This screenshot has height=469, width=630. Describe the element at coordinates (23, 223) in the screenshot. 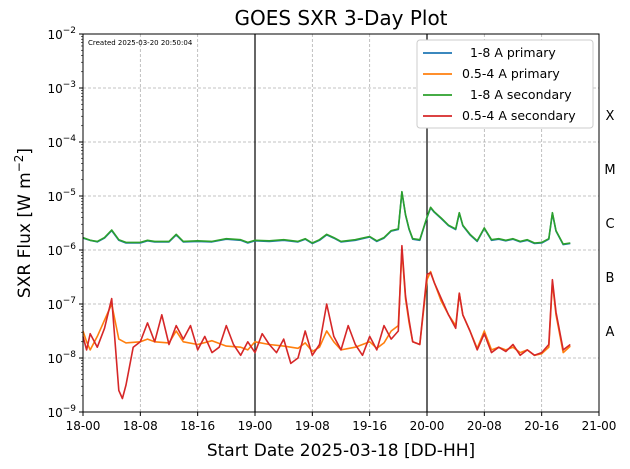

I see `y-axis-label: SXR Flux [W m−2]` at that location.